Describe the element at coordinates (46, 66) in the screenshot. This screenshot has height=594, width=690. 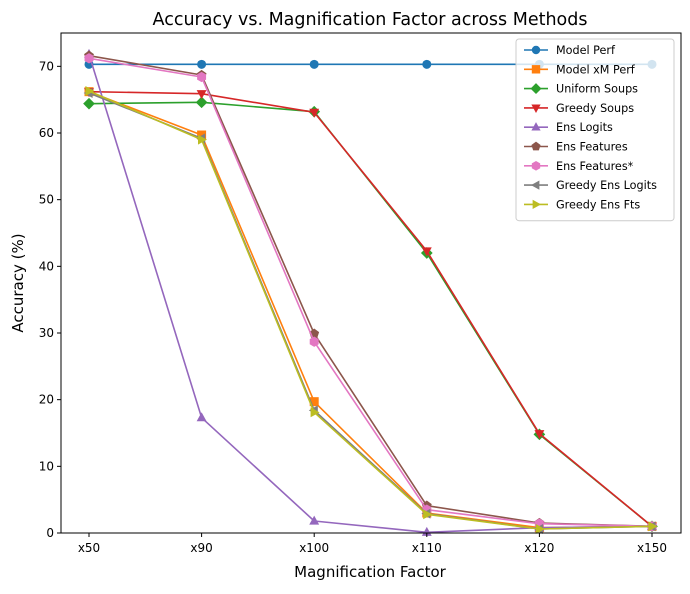
I see `y-tick-label: 70` at that location.